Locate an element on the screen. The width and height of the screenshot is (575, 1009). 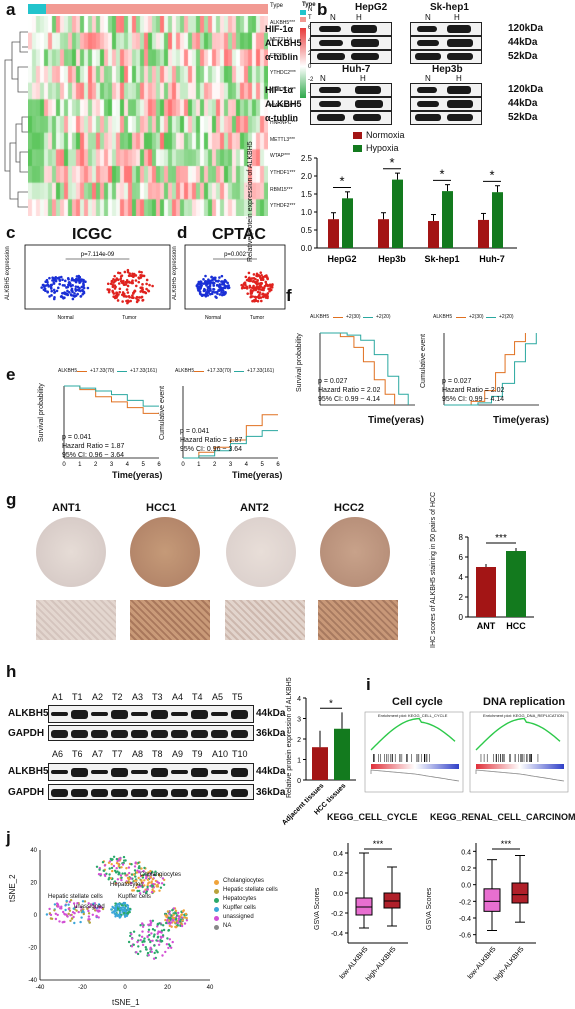
size-52: 52kDa is located at coordinates (523, 56).